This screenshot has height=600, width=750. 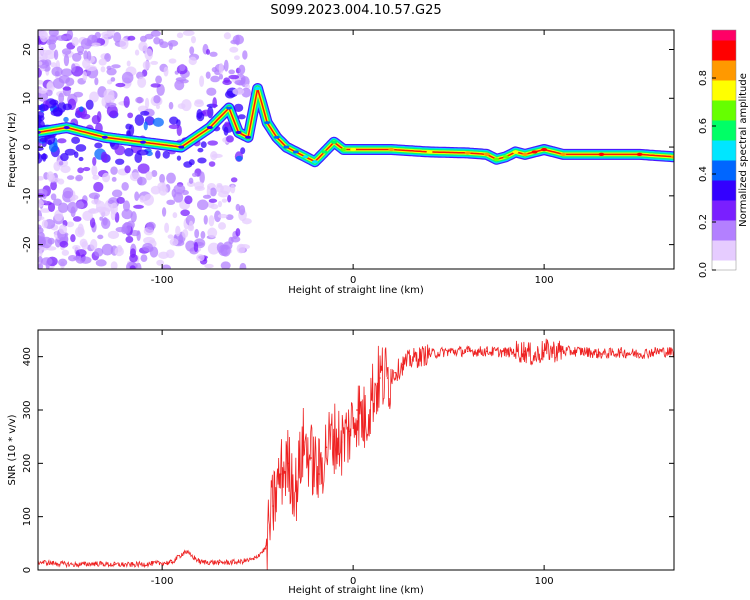 What do you see at coordinates (544, 280) in the screenshot?
I see `x-tick-label: 100` at bounding box center [544, 280].